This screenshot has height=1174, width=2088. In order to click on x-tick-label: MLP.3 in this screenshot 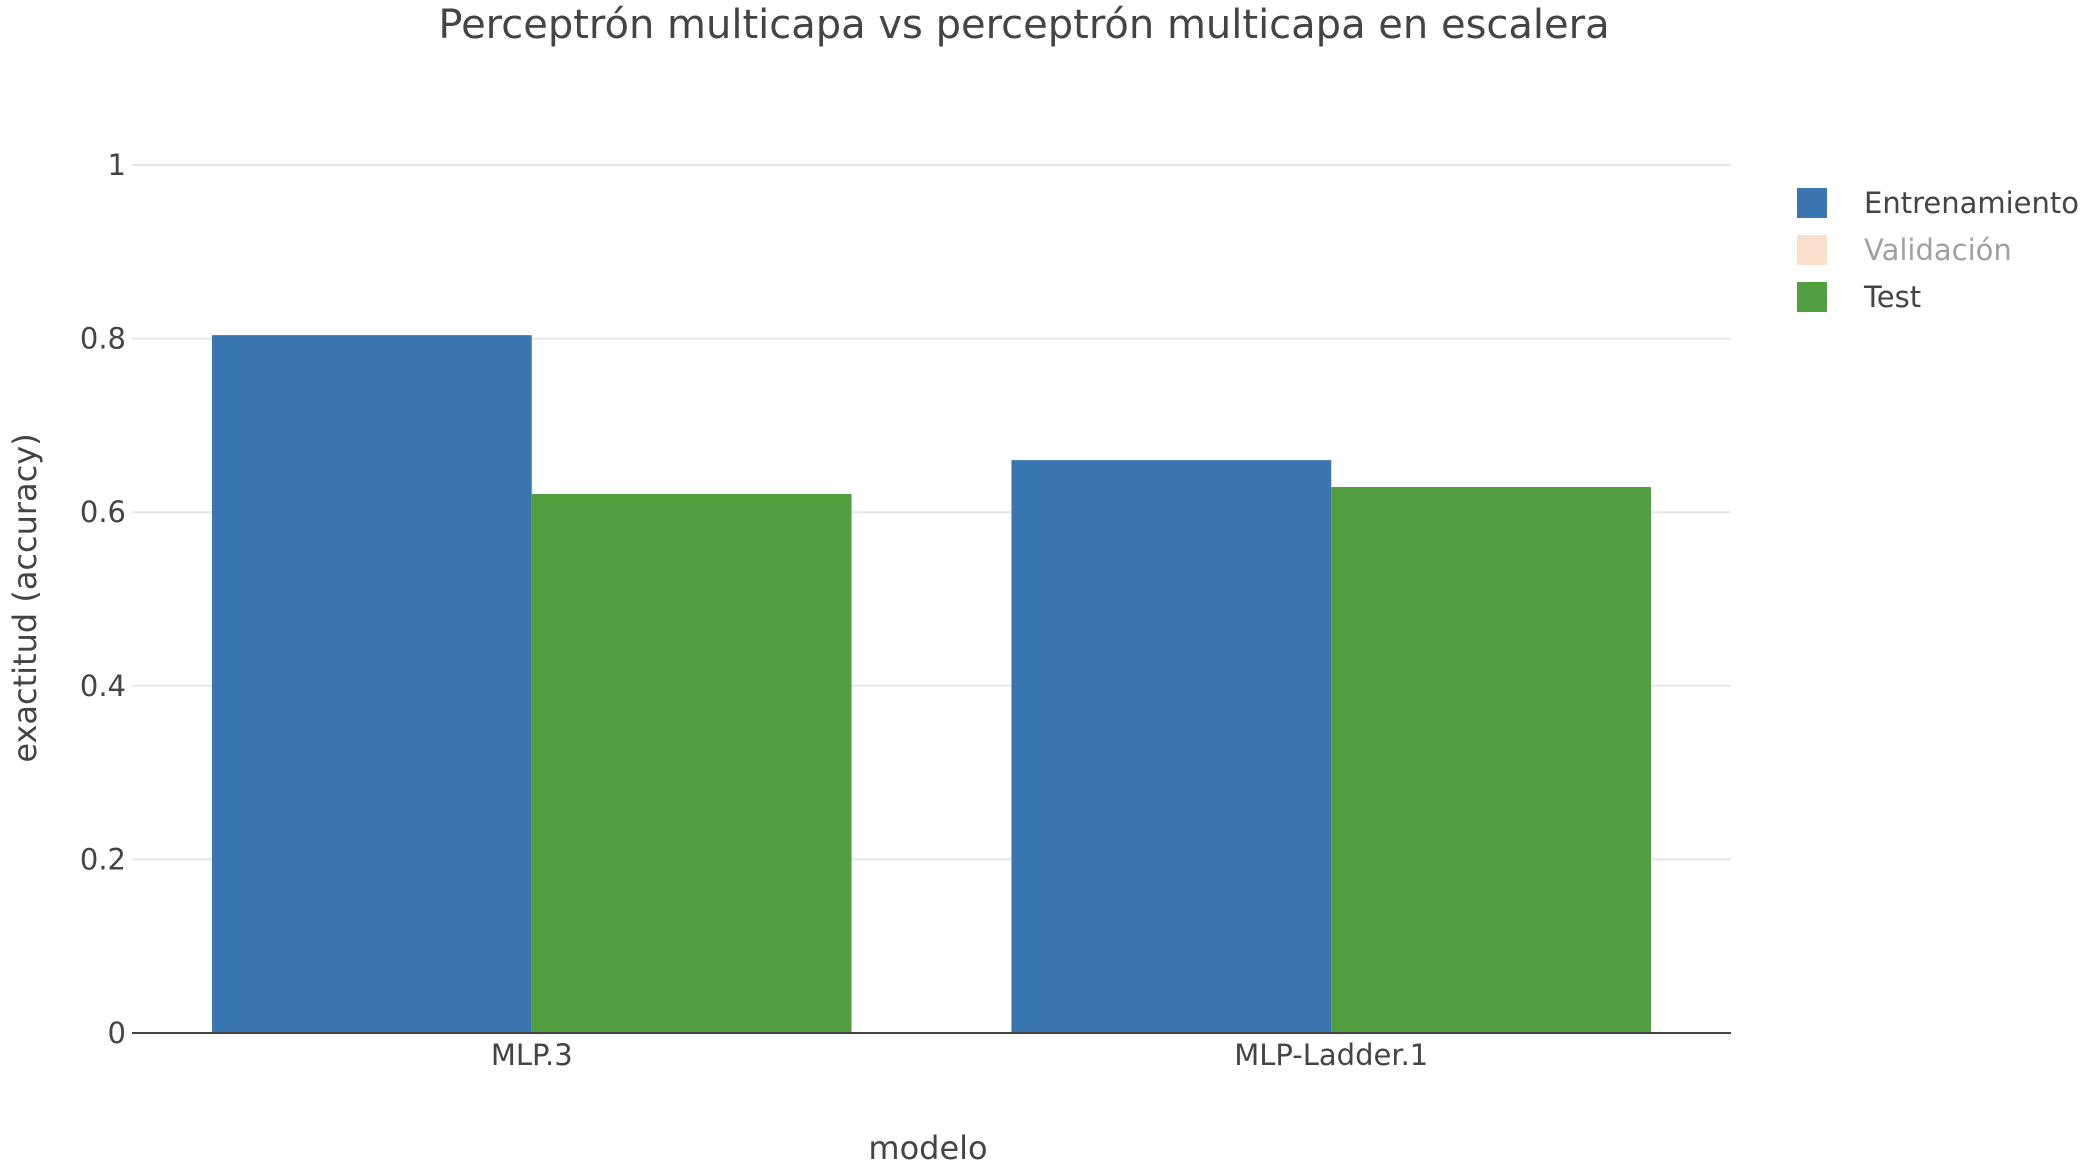, I will do `click(532, 1055)`.